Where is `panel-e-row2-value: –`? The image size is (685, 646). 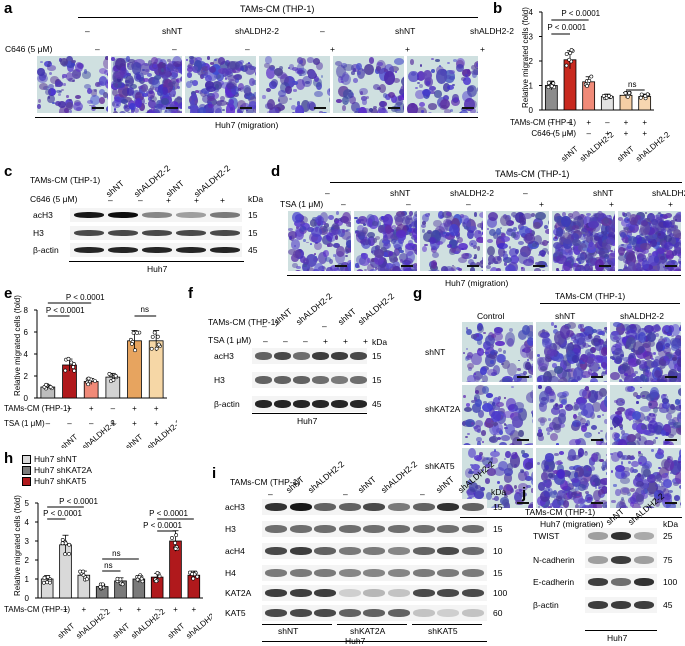 panel-e-row2-value: – is located at coordinates (48, 423).